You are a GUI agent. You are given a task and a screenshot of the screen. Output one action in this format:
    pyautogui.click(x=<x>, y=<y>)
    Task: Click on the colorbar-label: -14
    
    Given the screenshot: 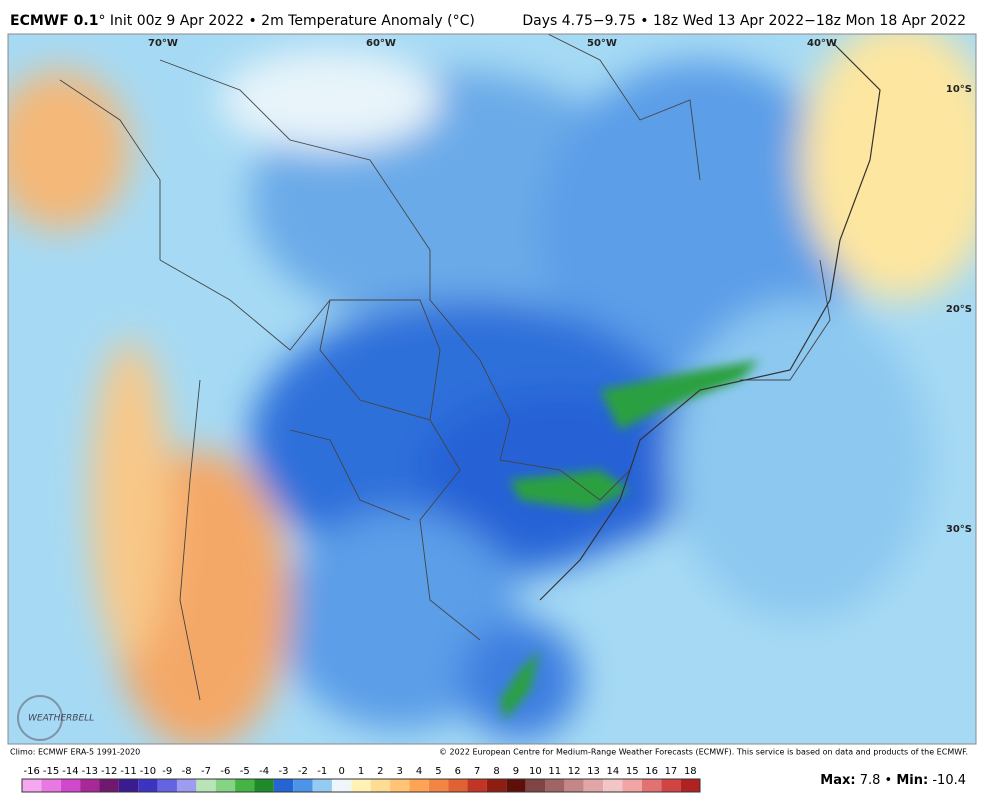 What is the action you would take?
    pyautogui.click(x=70, y=771)
    